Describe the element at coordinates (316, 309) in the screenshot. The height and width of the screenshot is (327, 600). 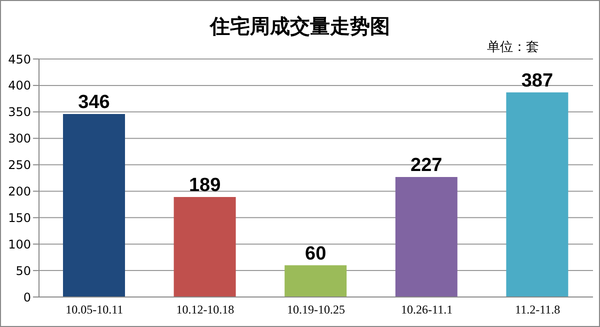
I see `x-tick-label: 10.19-10.25` at that location.